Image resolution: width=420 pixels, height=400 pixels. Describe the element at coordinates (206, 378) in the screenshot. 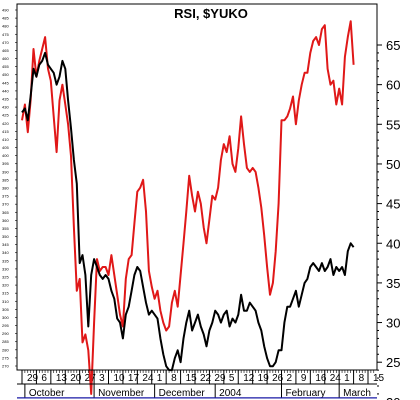

I see `x-tick-label: 22` at that location.